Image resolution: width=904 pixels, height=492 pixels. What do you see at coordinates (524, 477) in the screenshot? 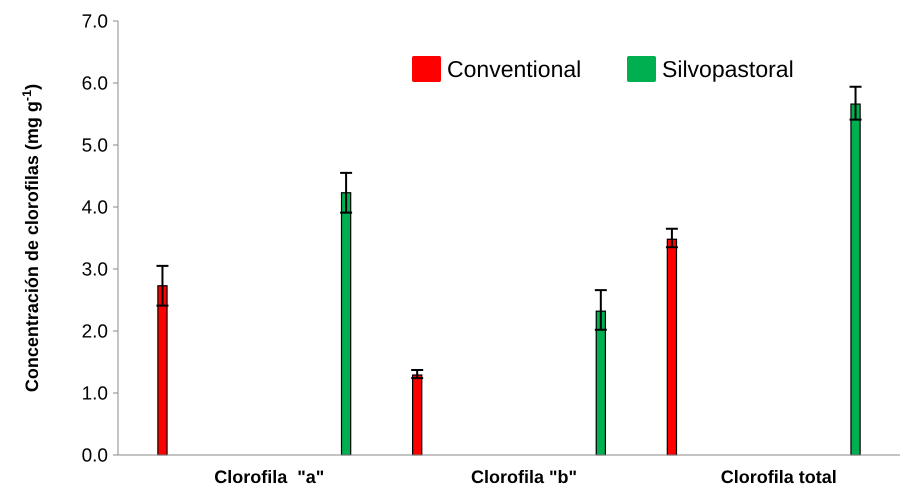
I see `x-tick-label: Clorofila "b"` at bounding box center [524, 477].